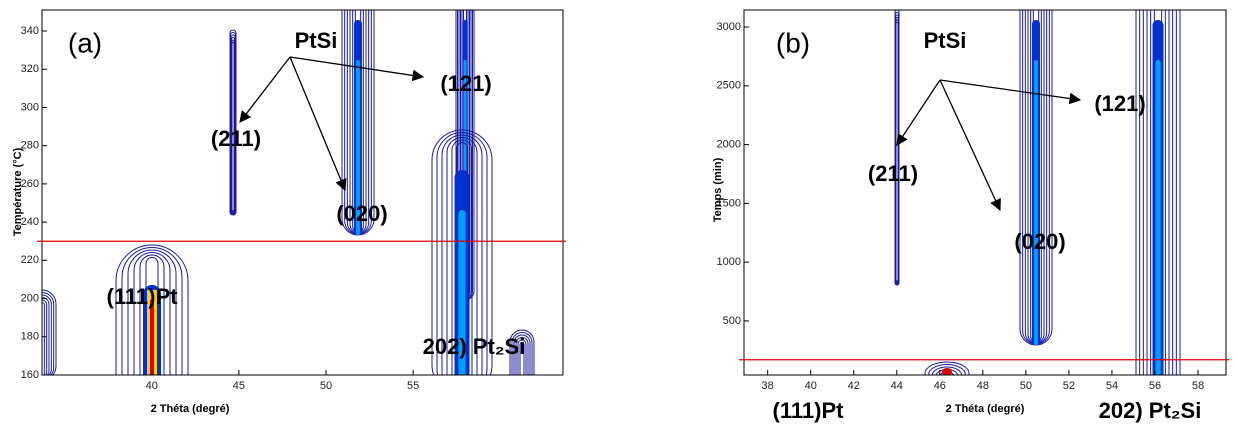 This screenshot has width=1236, height=430. Describe the element at coordinates (729, 86) in the screenshot. I see `y-tick-label: 2500` at that location.